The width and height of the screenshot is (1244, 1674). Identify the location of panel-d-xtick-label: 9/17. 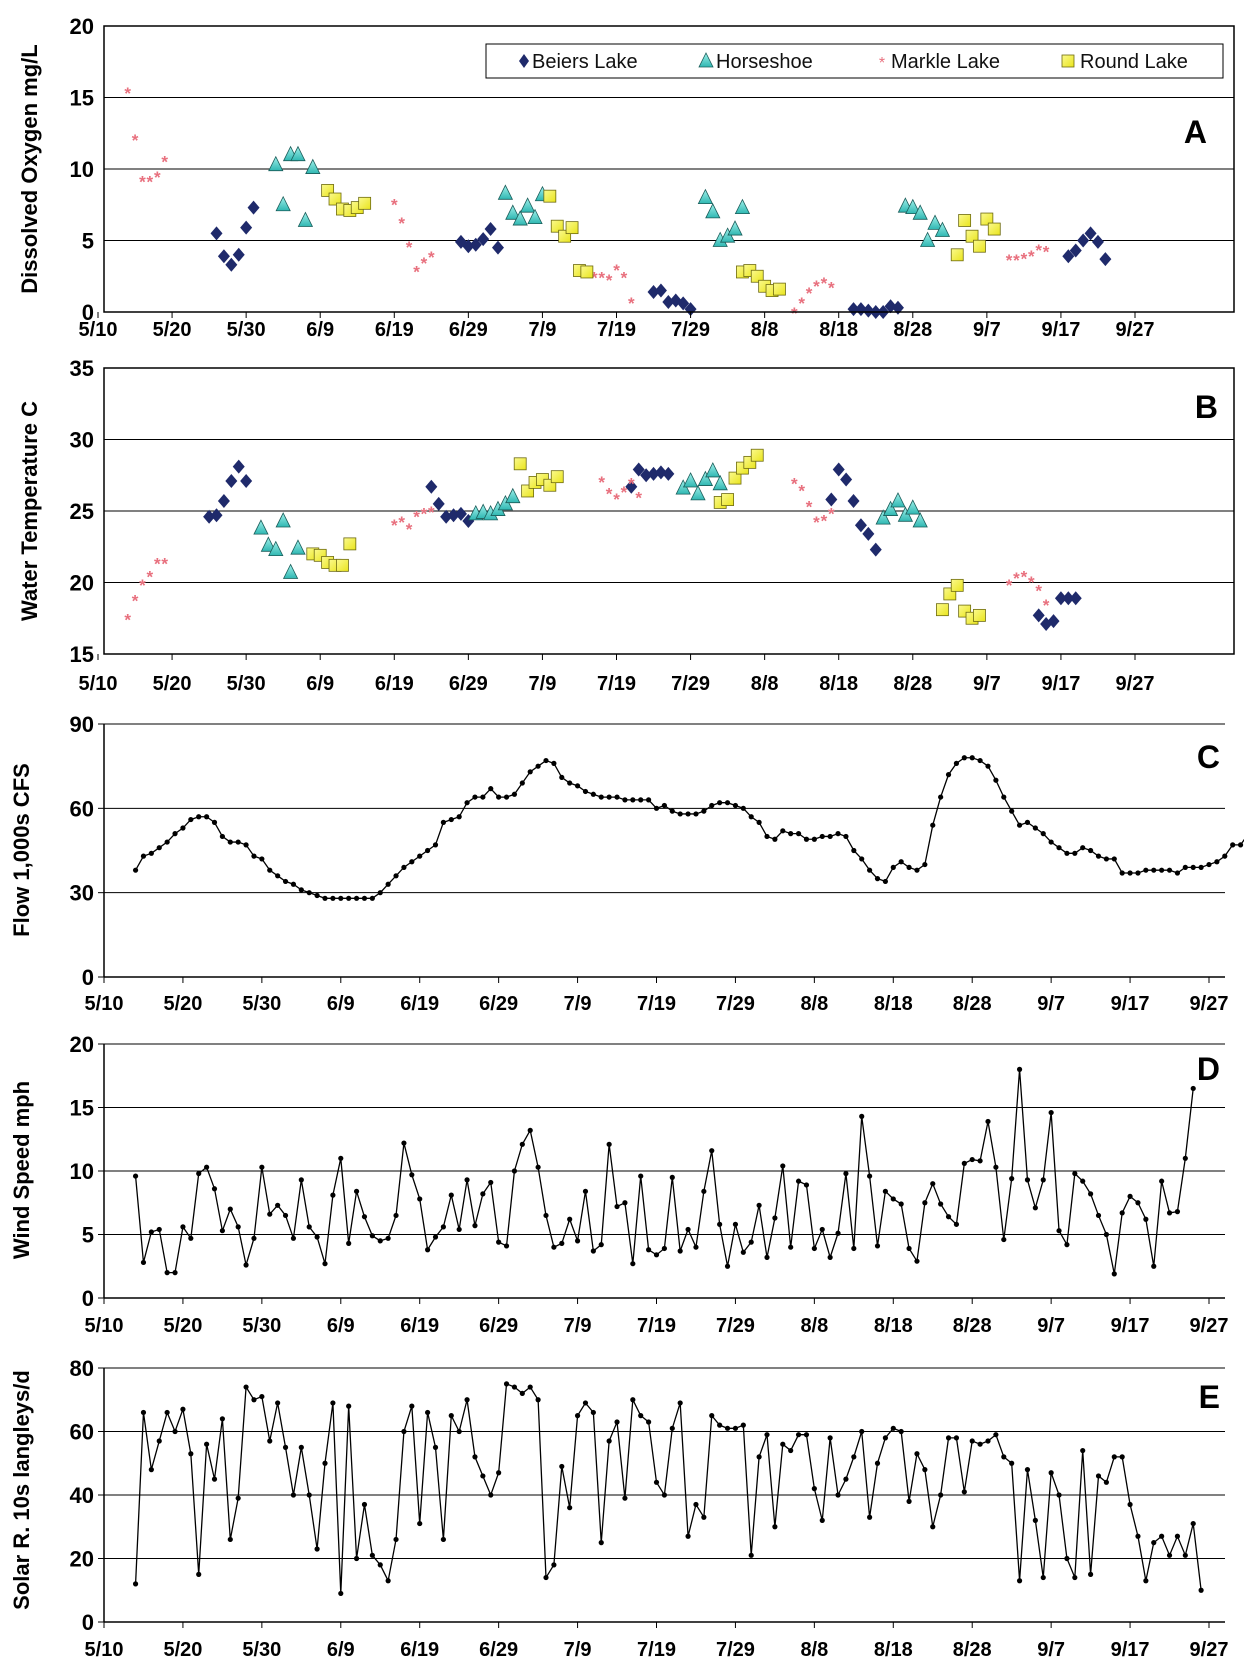
(1130, 1326).